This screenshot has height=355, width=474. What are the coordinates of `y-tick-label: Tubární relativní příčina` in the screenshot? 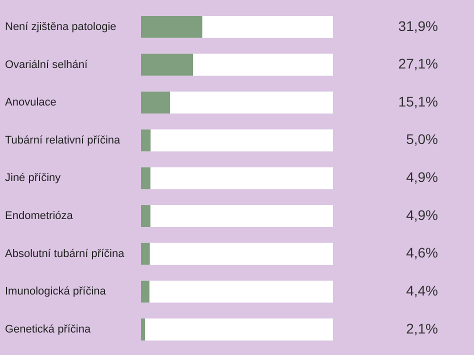 It's located at (63, 140).